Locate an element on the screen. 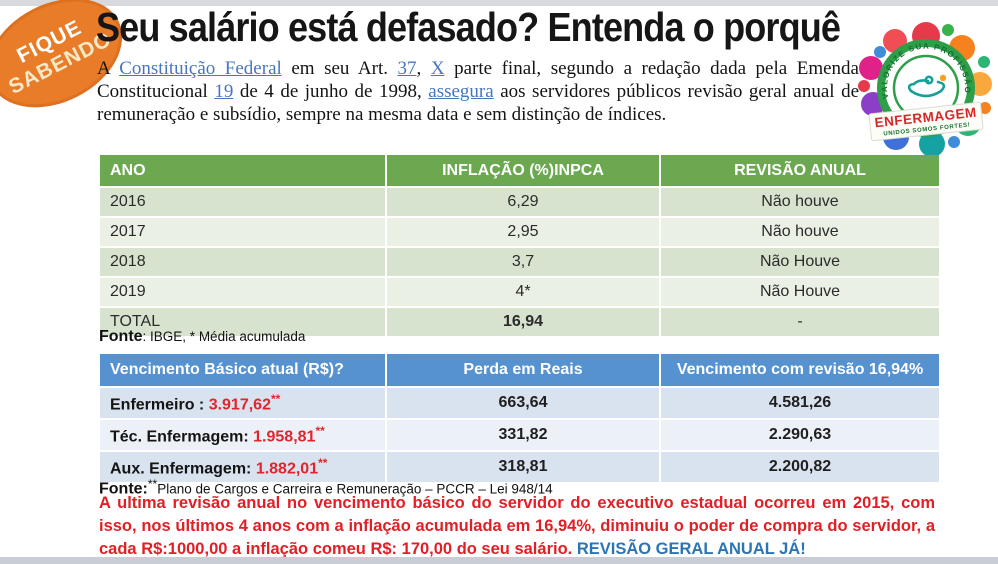 This screenshot has height=564, width=998. table-row-total: TOTAL 16,94 - is located at coordinates (519, 322).